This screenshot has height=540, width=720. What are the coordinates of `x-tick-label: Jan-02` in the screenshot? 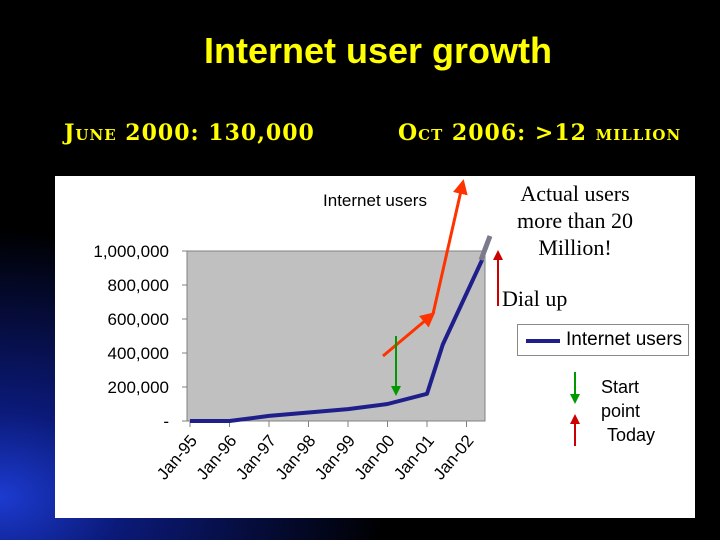 It's located at (454, 457).